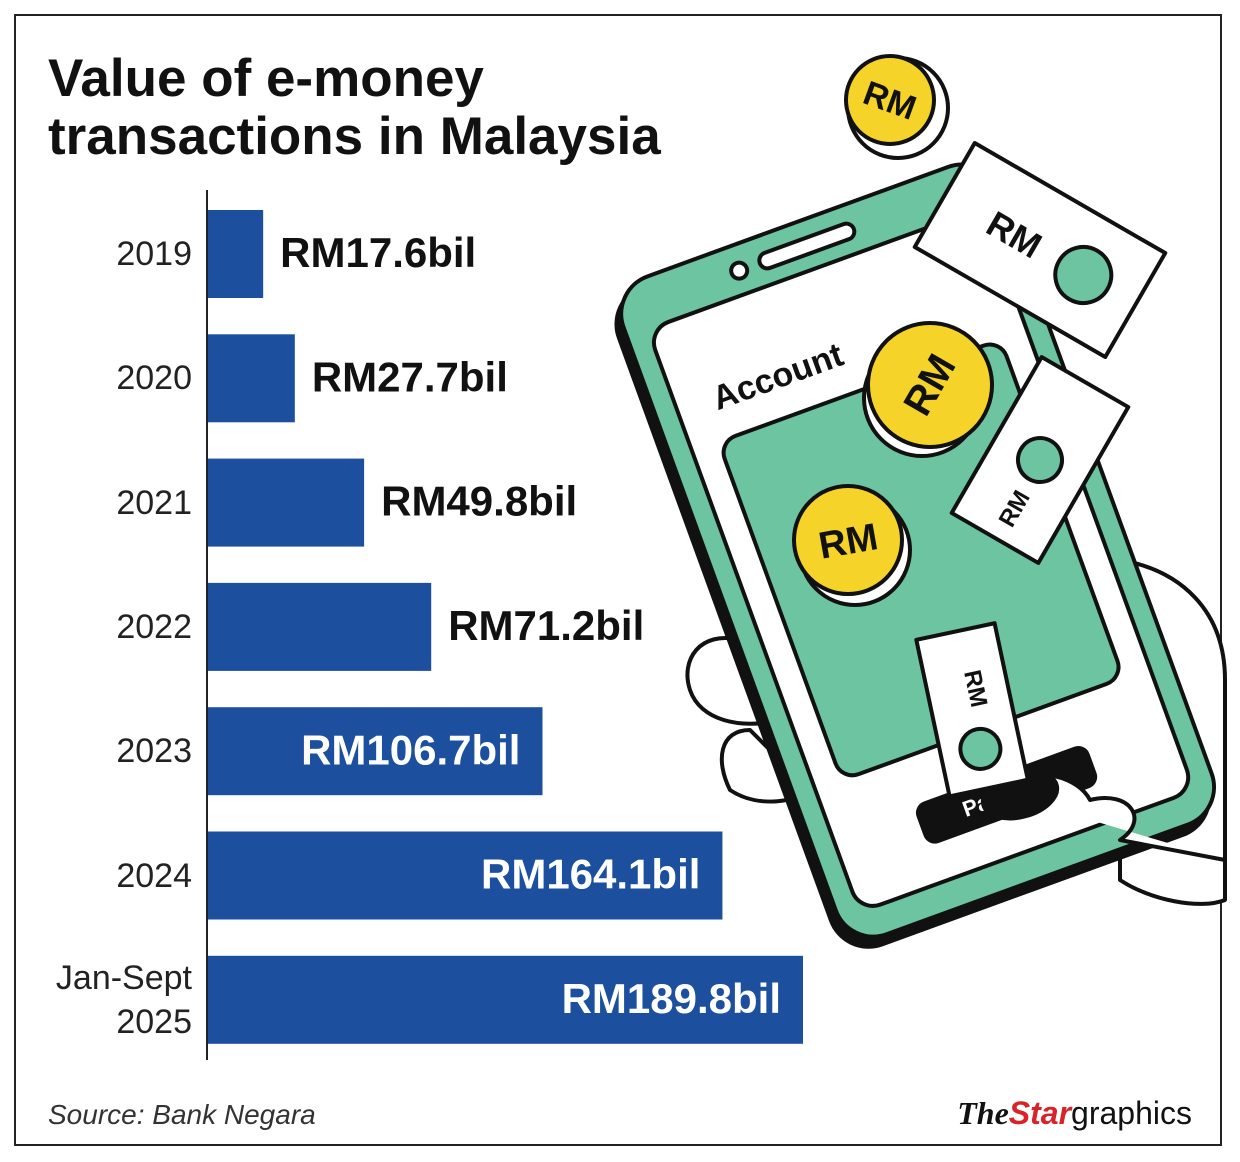  I want to click on category-label: 2019, so click(154, 254).